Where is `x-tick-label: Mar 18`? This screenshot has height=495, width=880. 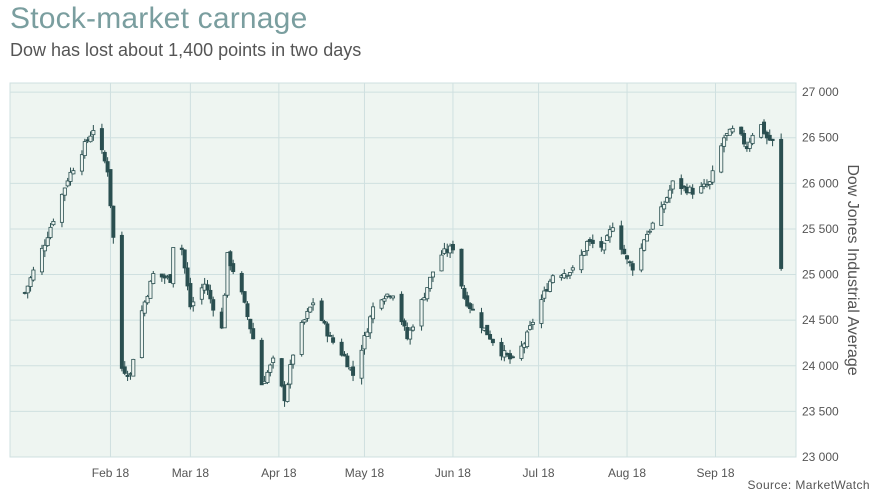
x-tick-label: Mar 18 is located at coordinates (191, 473).